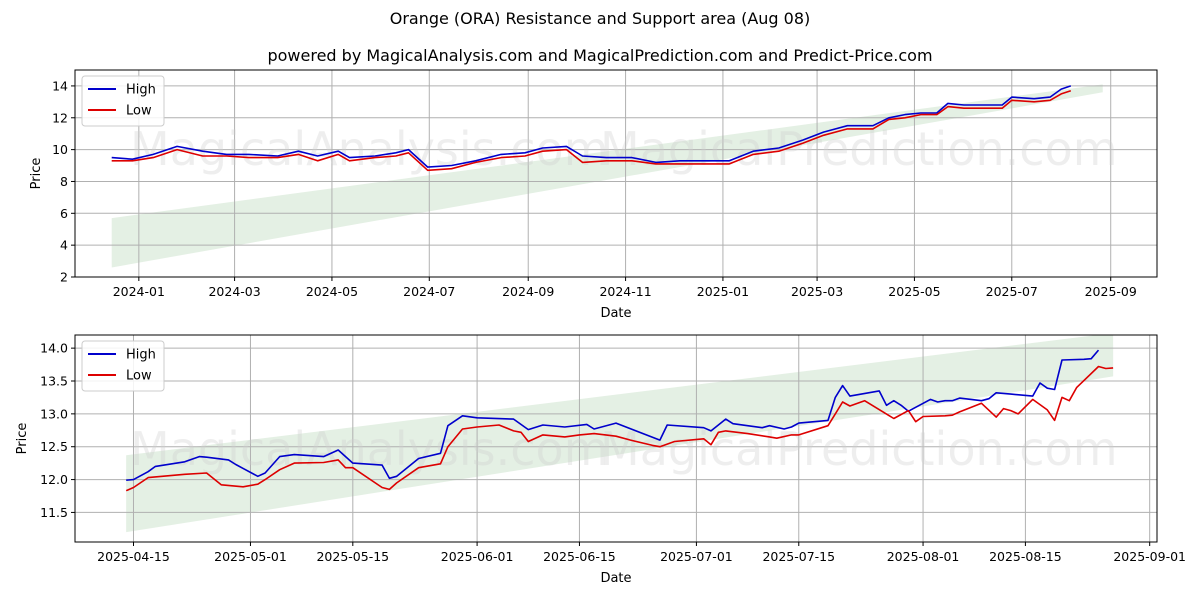 The width and height of the screenshot is (1200, 600). What do you see at coordinates (54, 479) in the screenshot?
I see `y-tick-label: 12.0` at bounding box center [54, 479].